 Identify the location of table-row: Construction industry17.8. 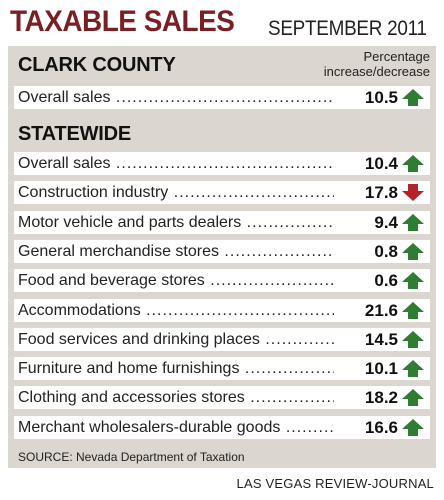
(222, 193).